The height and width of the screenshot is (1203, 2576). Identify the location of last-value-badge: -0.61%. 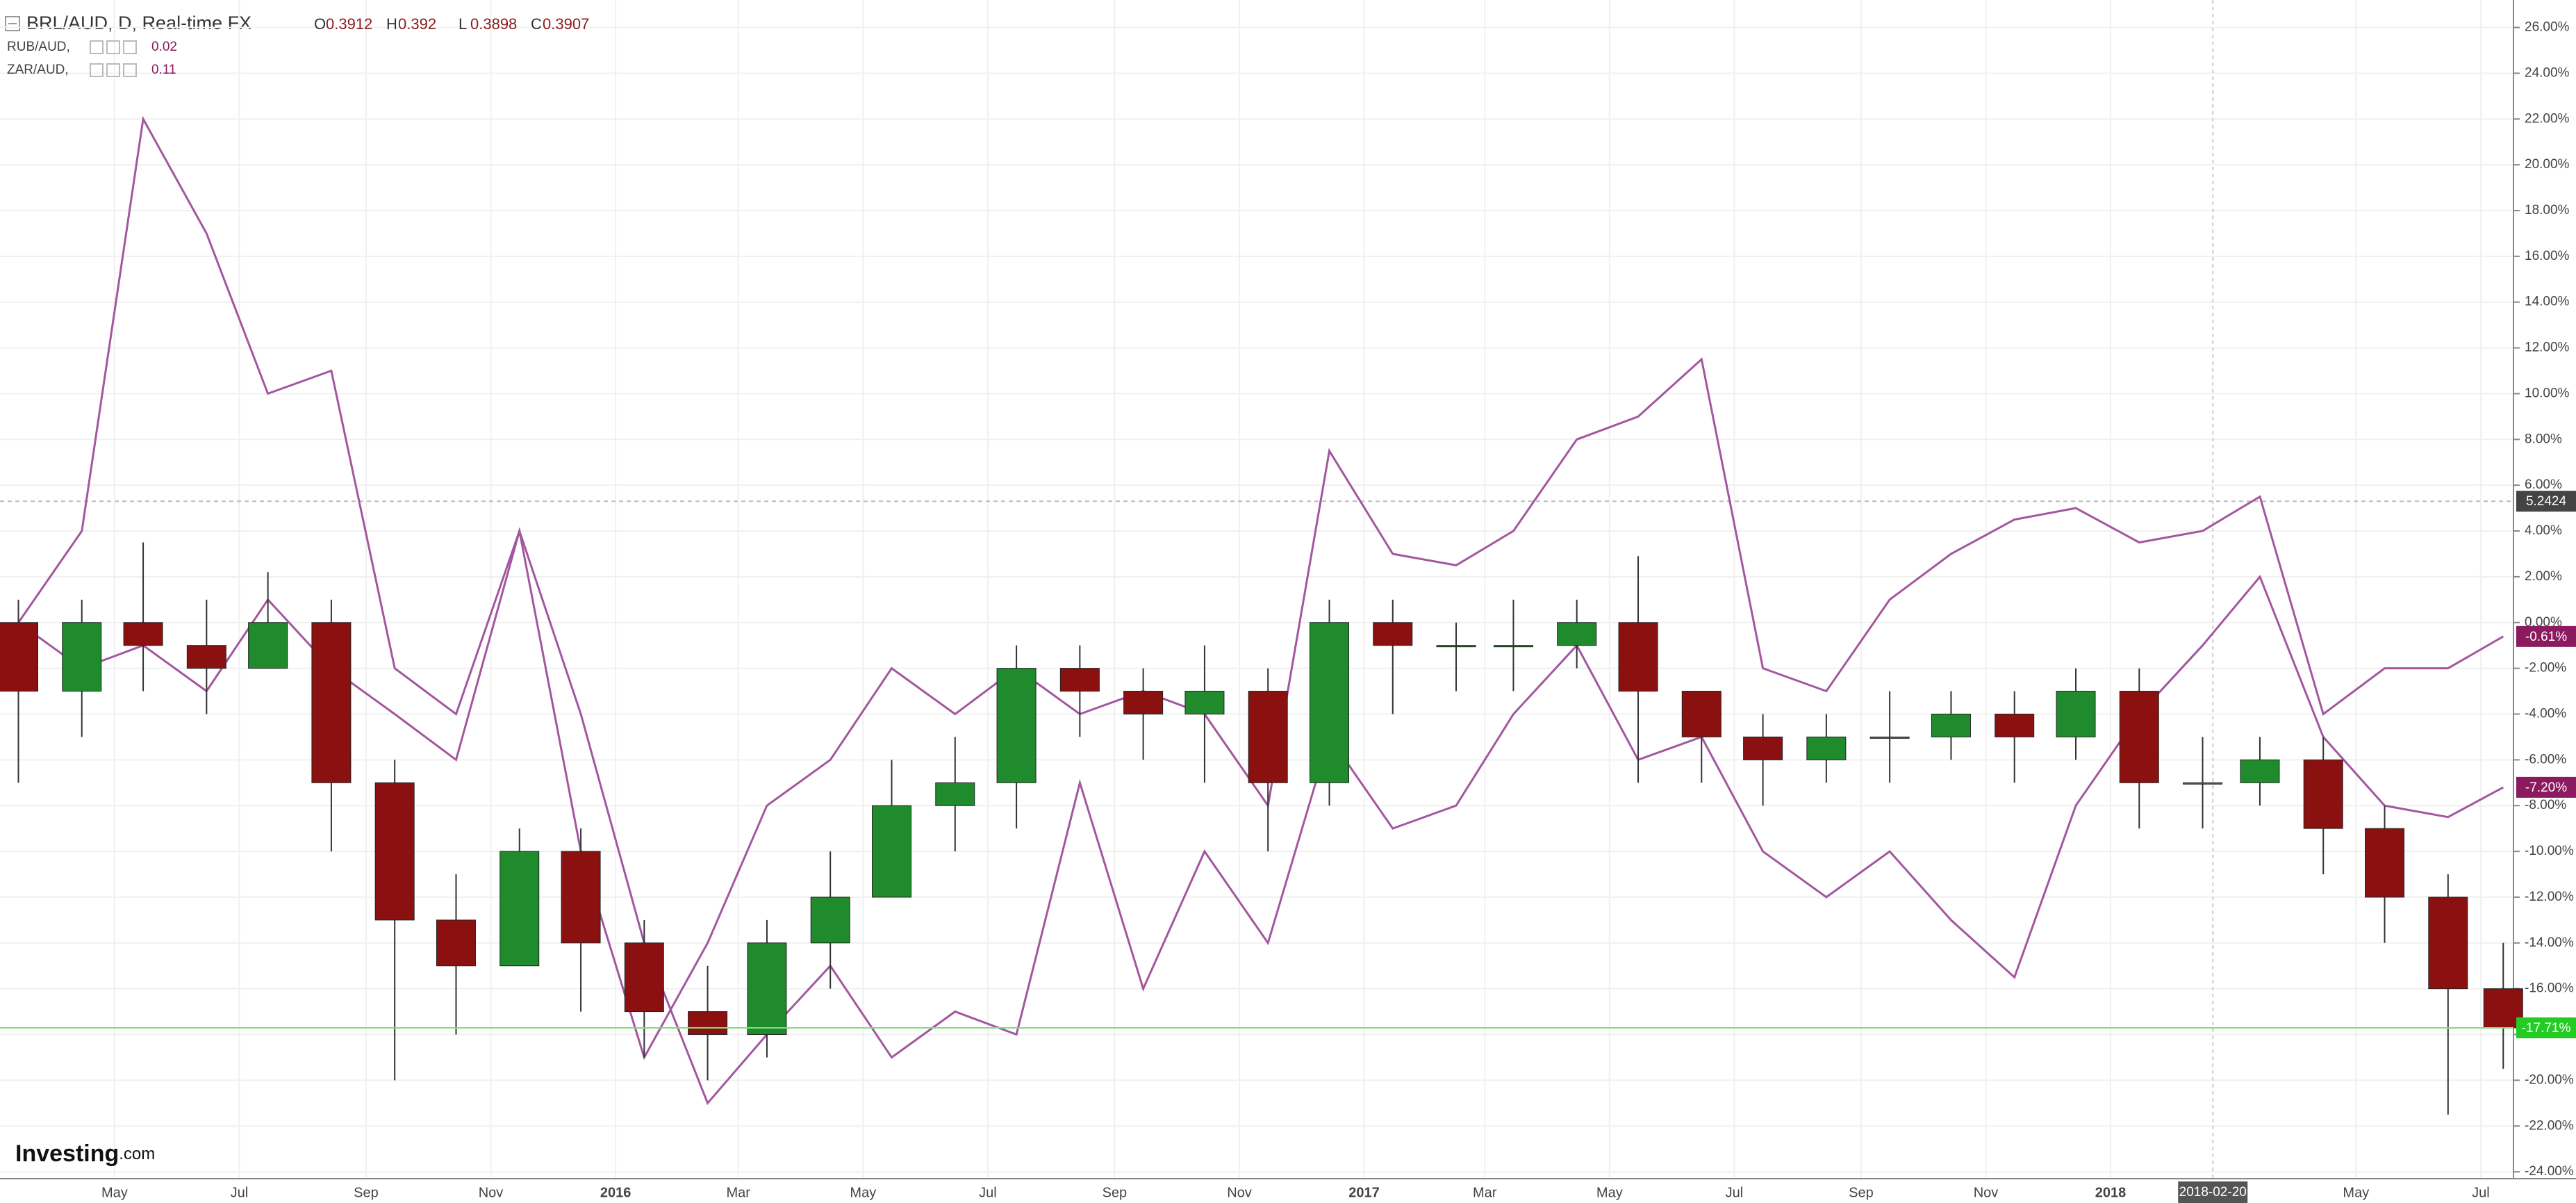
(2546, 637).